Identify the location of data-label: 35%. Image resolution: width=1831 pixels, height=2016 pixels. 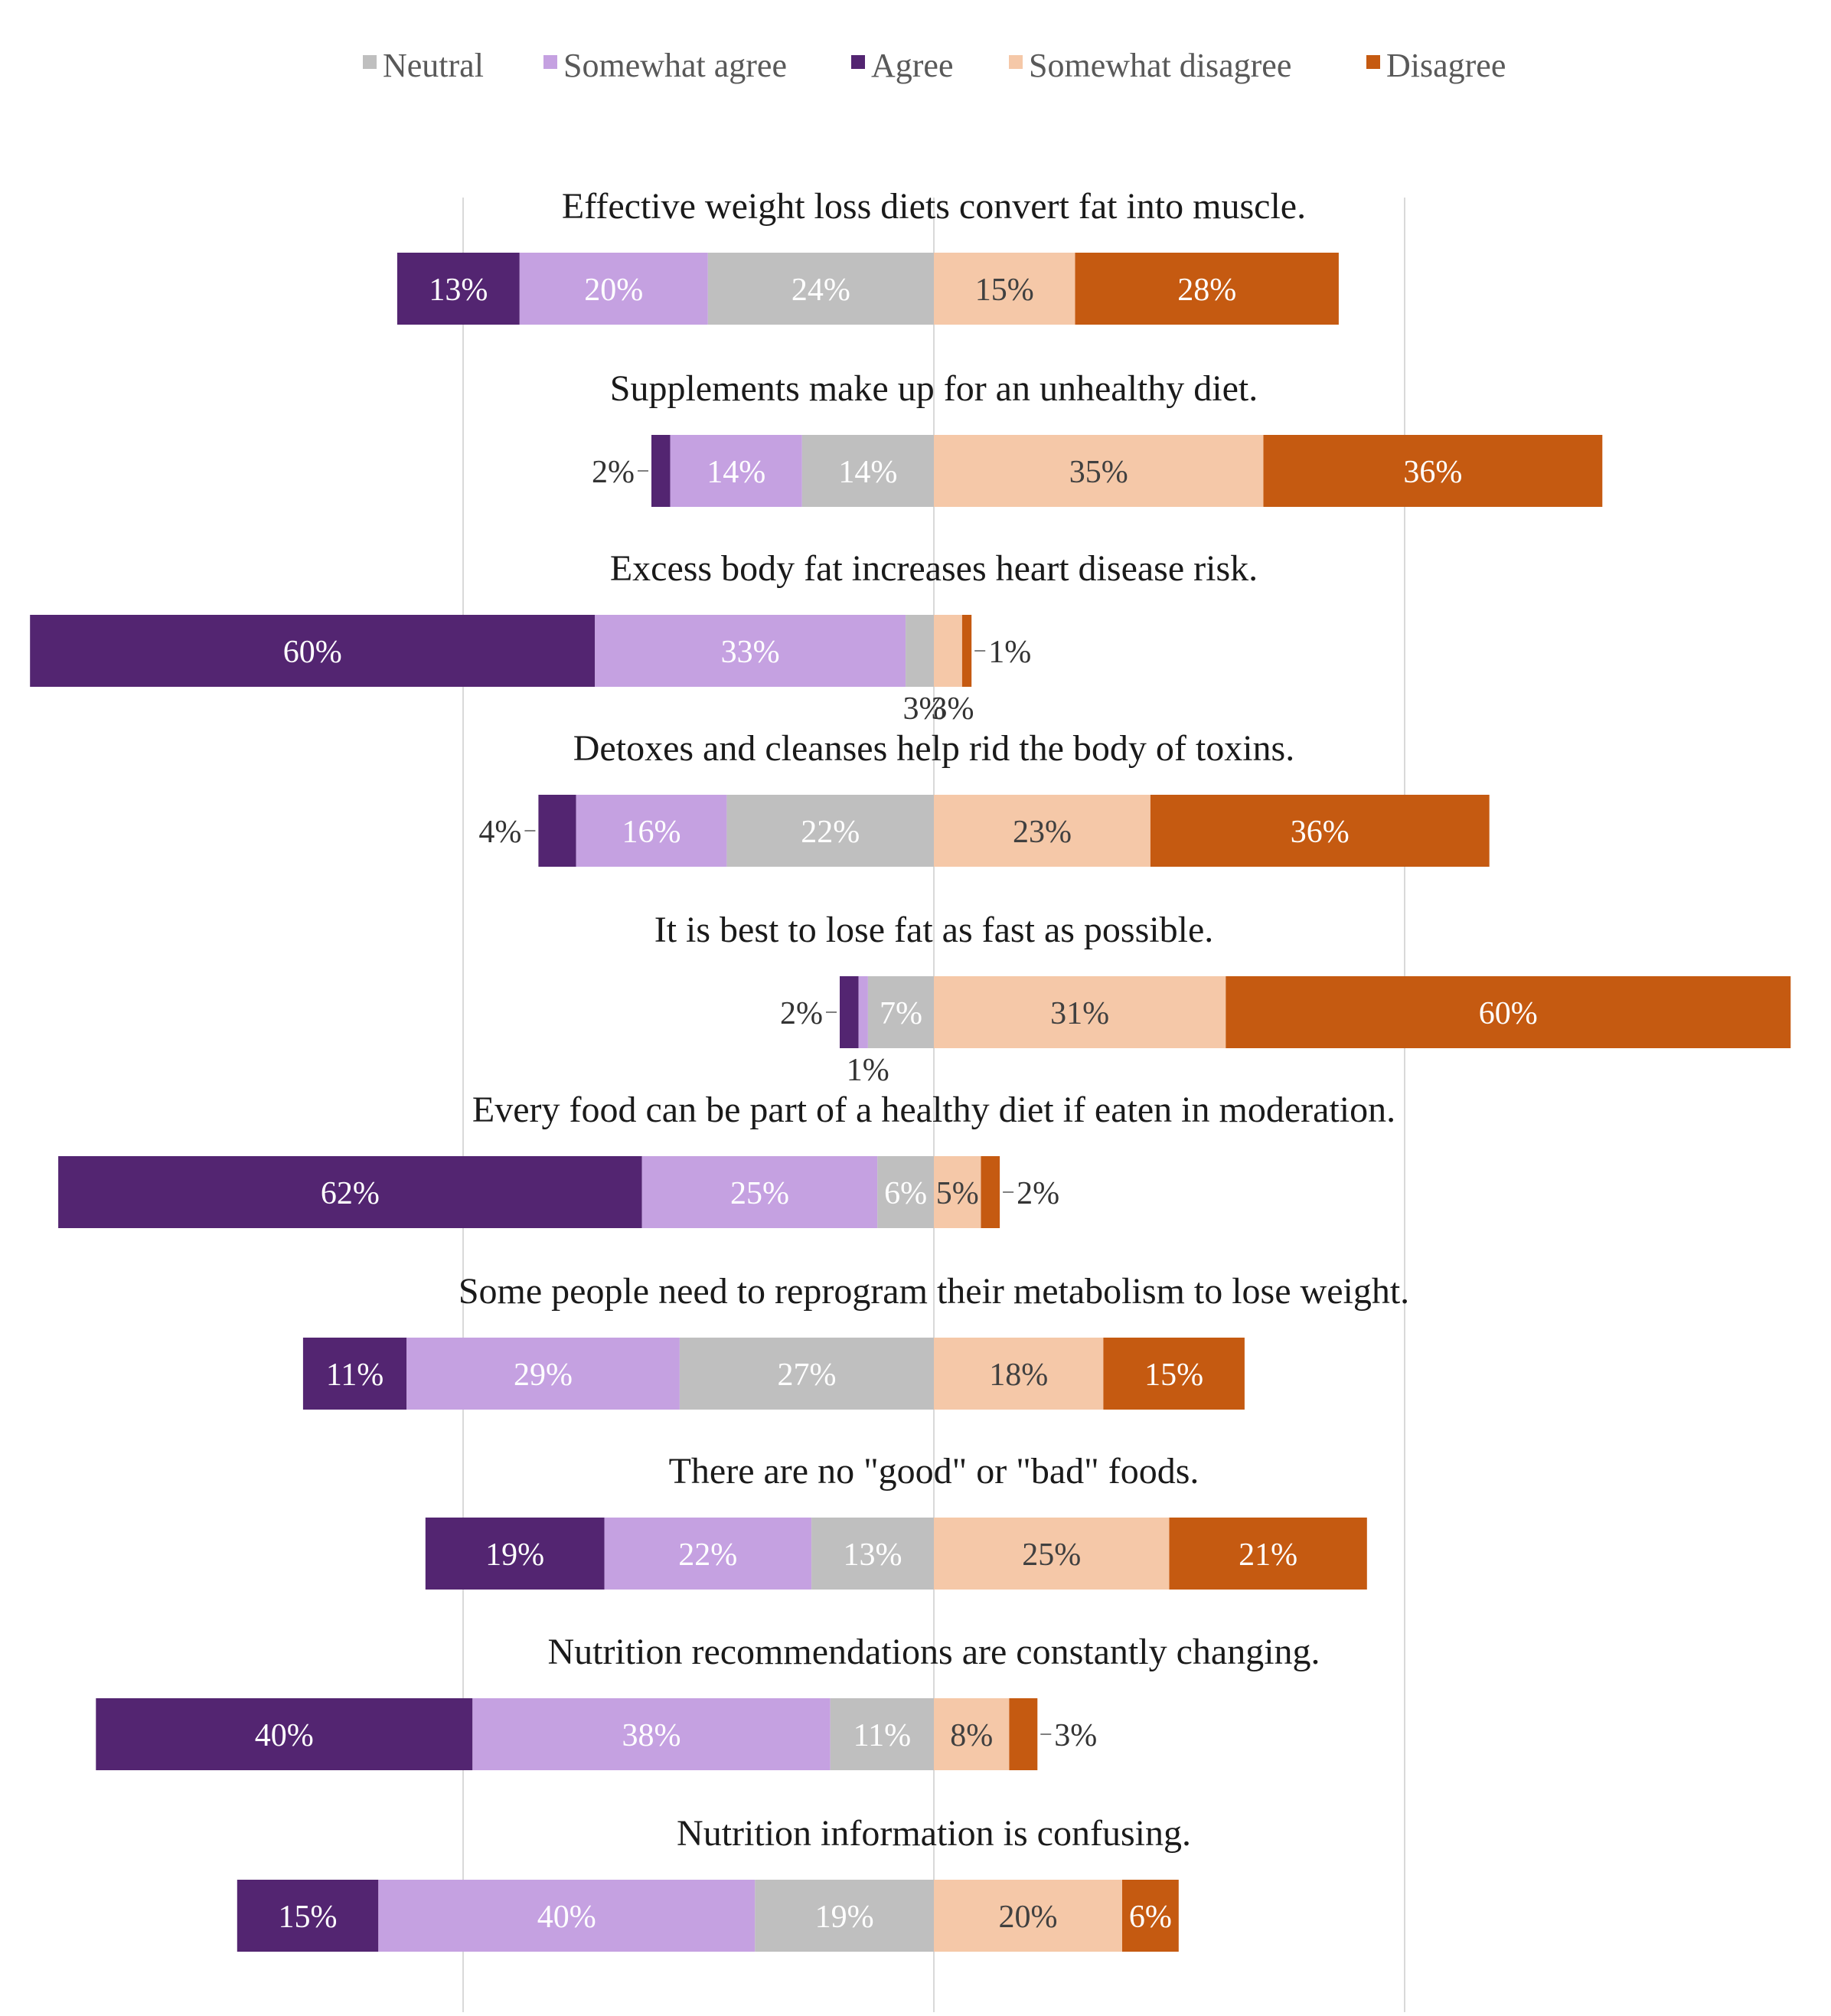
(1098, 472).